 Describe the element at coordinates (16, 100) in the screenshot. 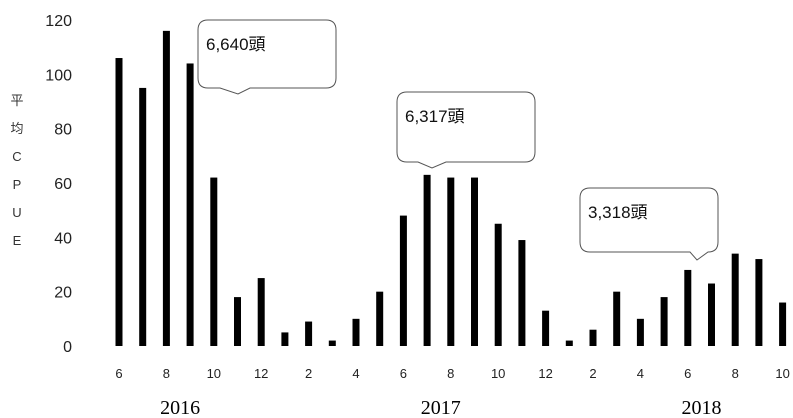

I see `y-axis-label-char: 平` at that location.